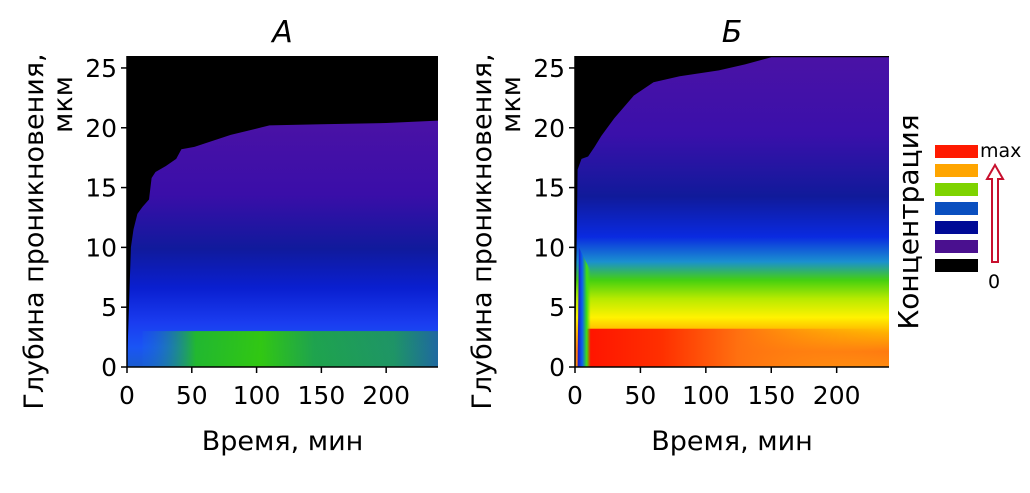 The width and height of the screenshot is (1030, 493). Describe the element at coordinates (34, 231) in the screenshot. I see `panel-a-y-axis-title-line1: Глубина проникновения,` at that location.